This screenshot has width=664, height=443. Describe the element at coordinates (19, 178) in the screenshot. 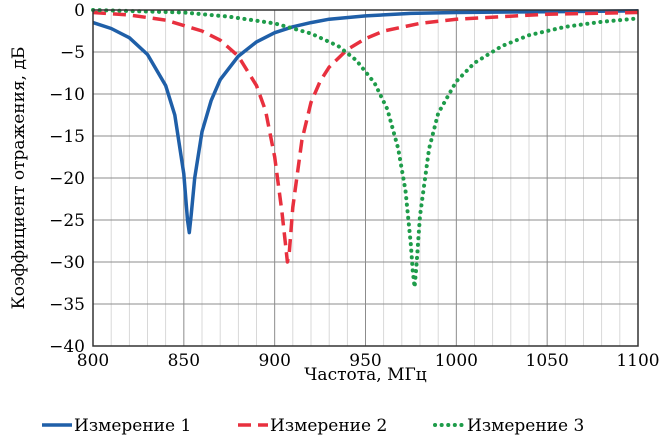

I see `y-axis-title: Коэффициент отражения, дБ` at that location.